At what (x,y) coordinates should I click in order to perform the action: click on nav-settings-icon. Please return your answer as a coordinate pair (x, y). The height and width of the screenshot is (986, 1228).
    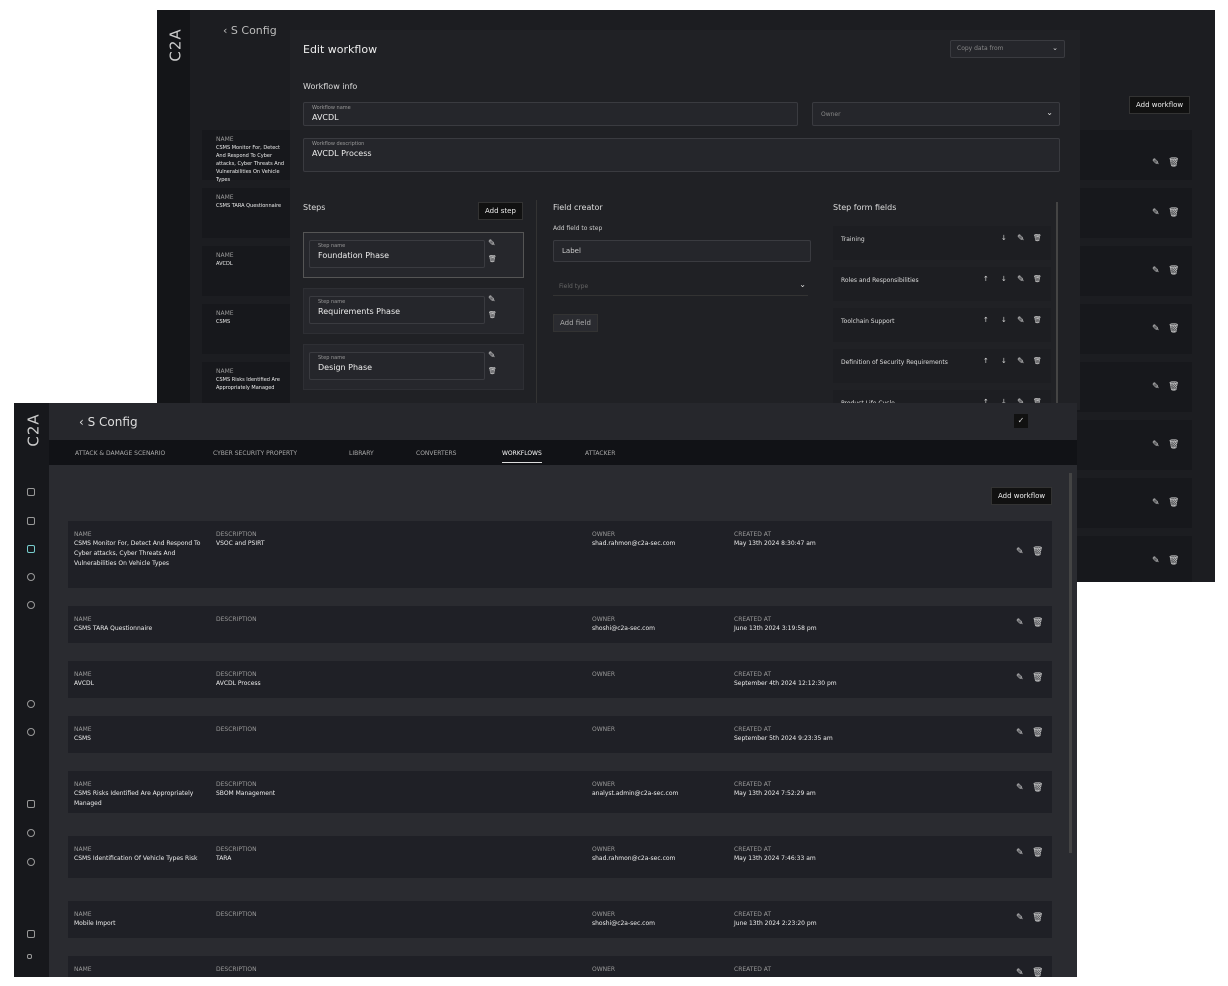
    Looking at the image, I should click on (31, 605).